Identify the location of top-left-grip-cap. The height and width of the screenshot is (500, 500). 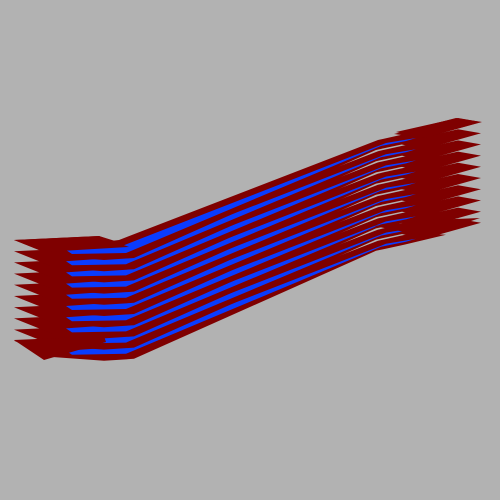
(71, 244).